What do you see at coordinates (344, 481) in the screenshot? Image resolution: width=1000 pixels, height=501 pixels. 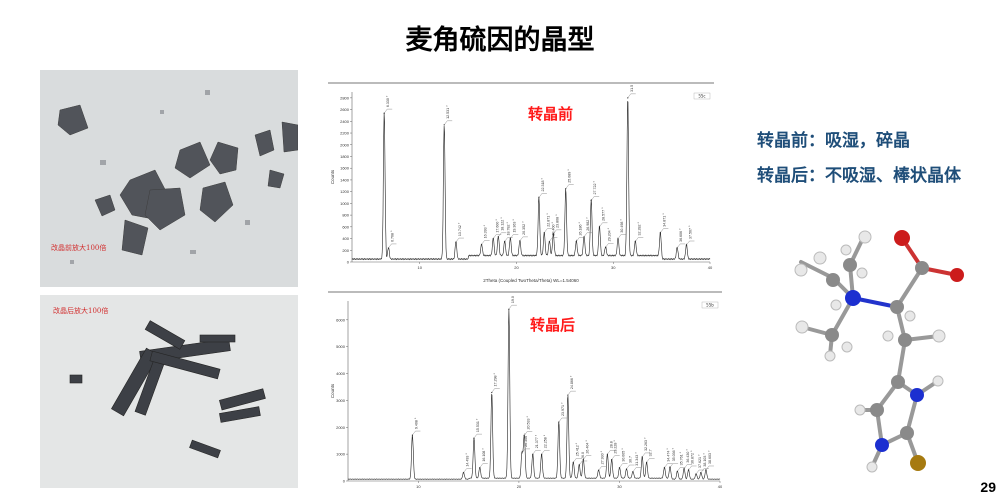 I see `y-tick-label: 0` at bounding box center [344, 481].